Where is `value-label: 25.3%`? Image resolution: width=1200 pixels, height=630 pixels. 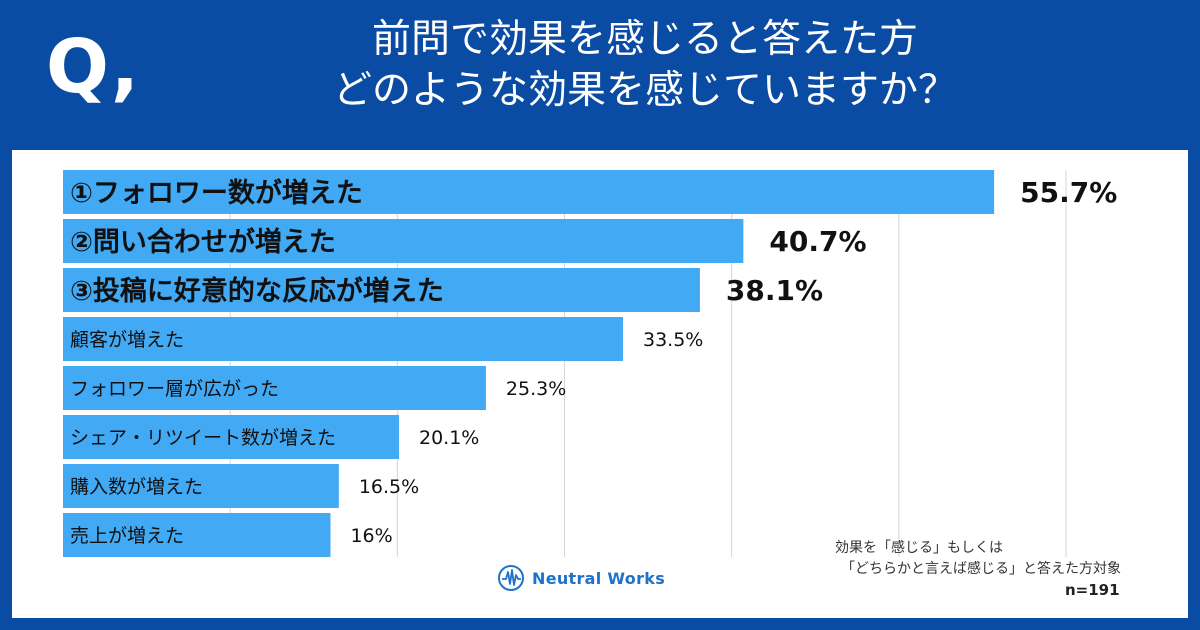 value-label: 25.3% is located at coordinates (536, 389).